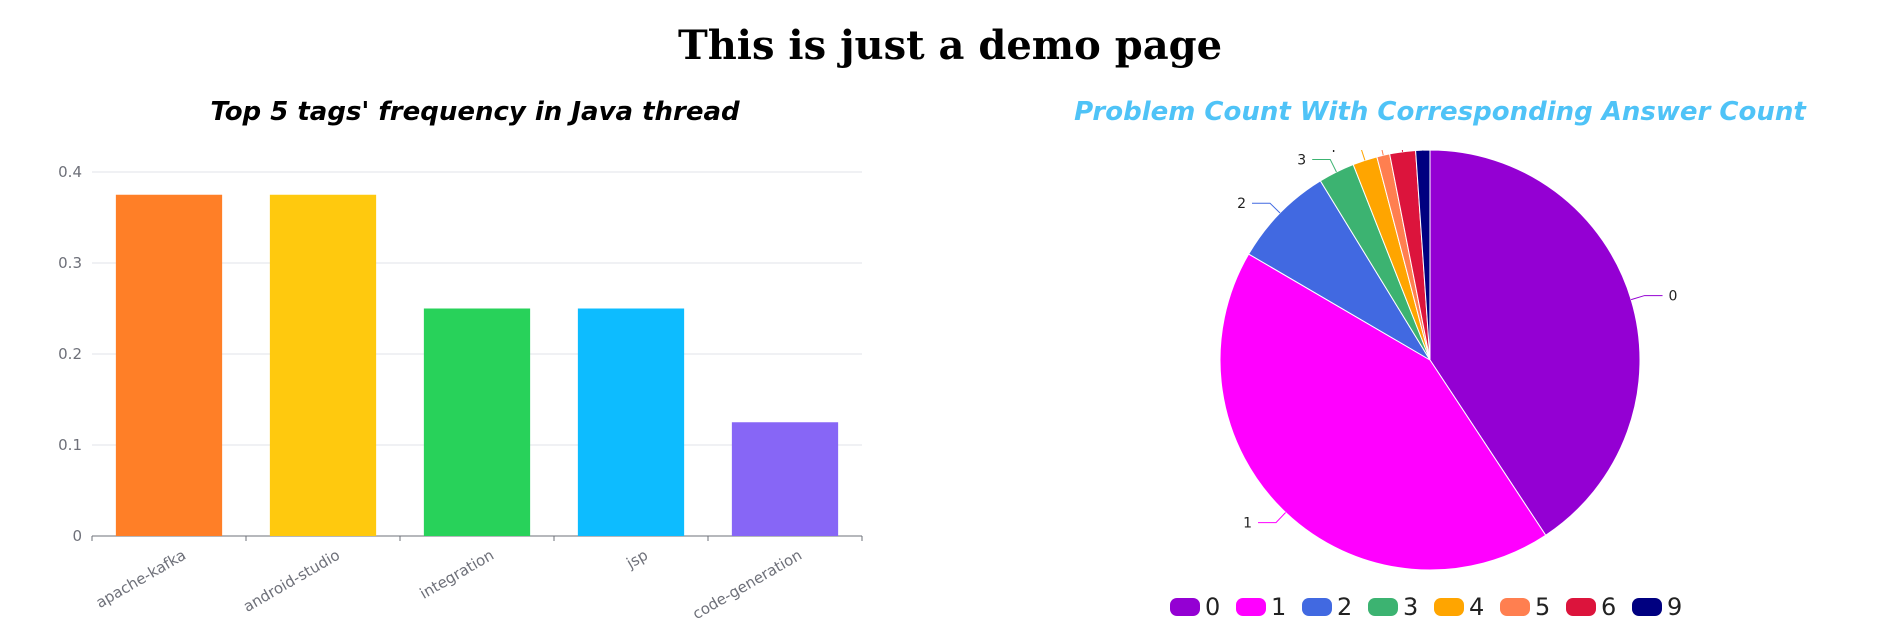 The width and height of the screenshot is (1900, 634). Describe the element at coordinates (77, 536) in the screenshot. I see `y-tick-label: 0` at that location.